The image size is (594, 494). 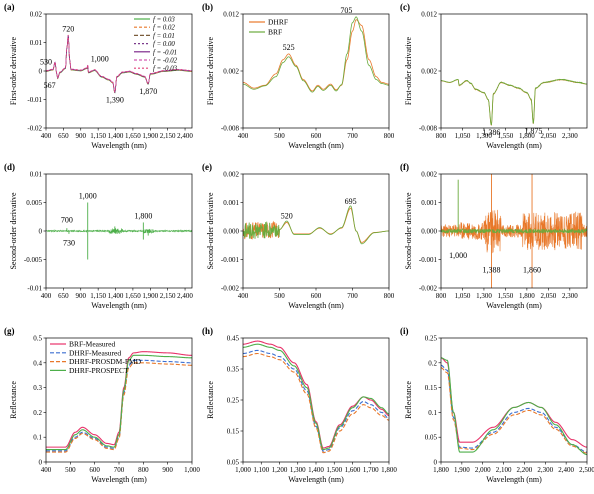 What do you see at coordinates (346, 10) in the screenshot?
I see `data-label: 705` at bounding box center [346, 10].